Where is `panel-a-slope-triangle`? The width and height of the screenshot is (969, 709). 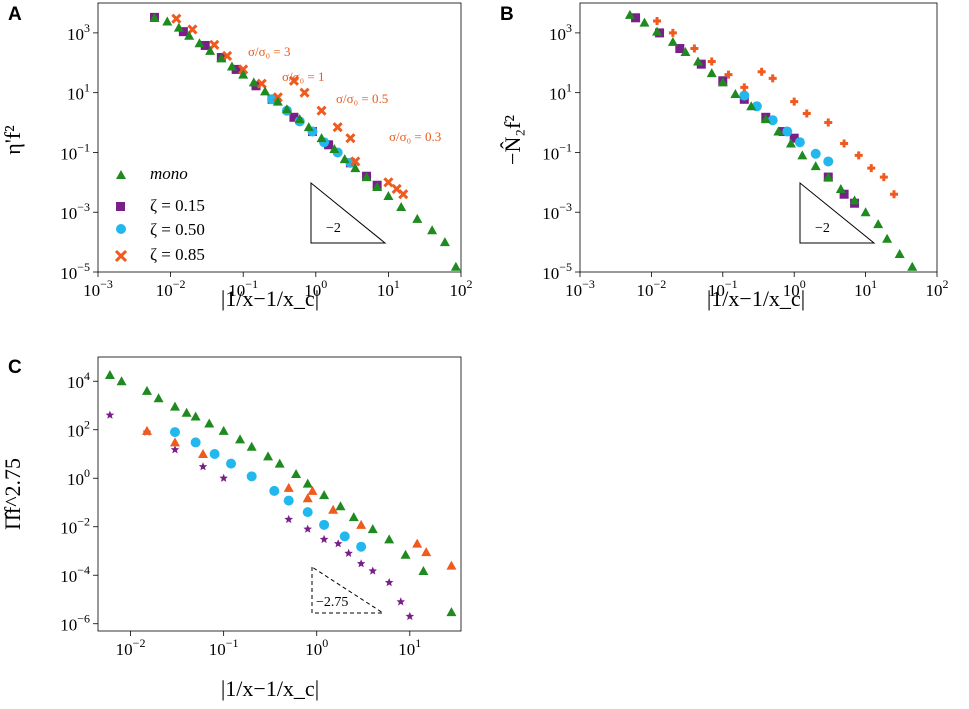 panel-a-slope-triangle is located at coordinates (348, 212).